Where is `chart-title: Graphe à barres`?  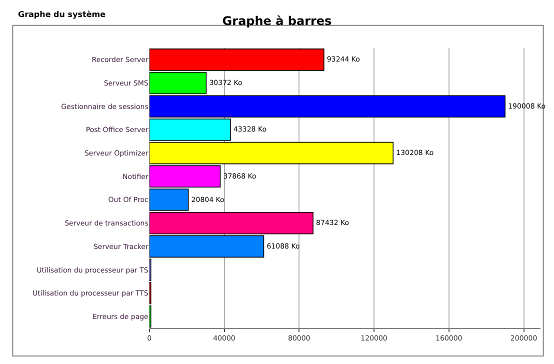 chart-title: Graphe à barres is located at coordinates (277, 21).